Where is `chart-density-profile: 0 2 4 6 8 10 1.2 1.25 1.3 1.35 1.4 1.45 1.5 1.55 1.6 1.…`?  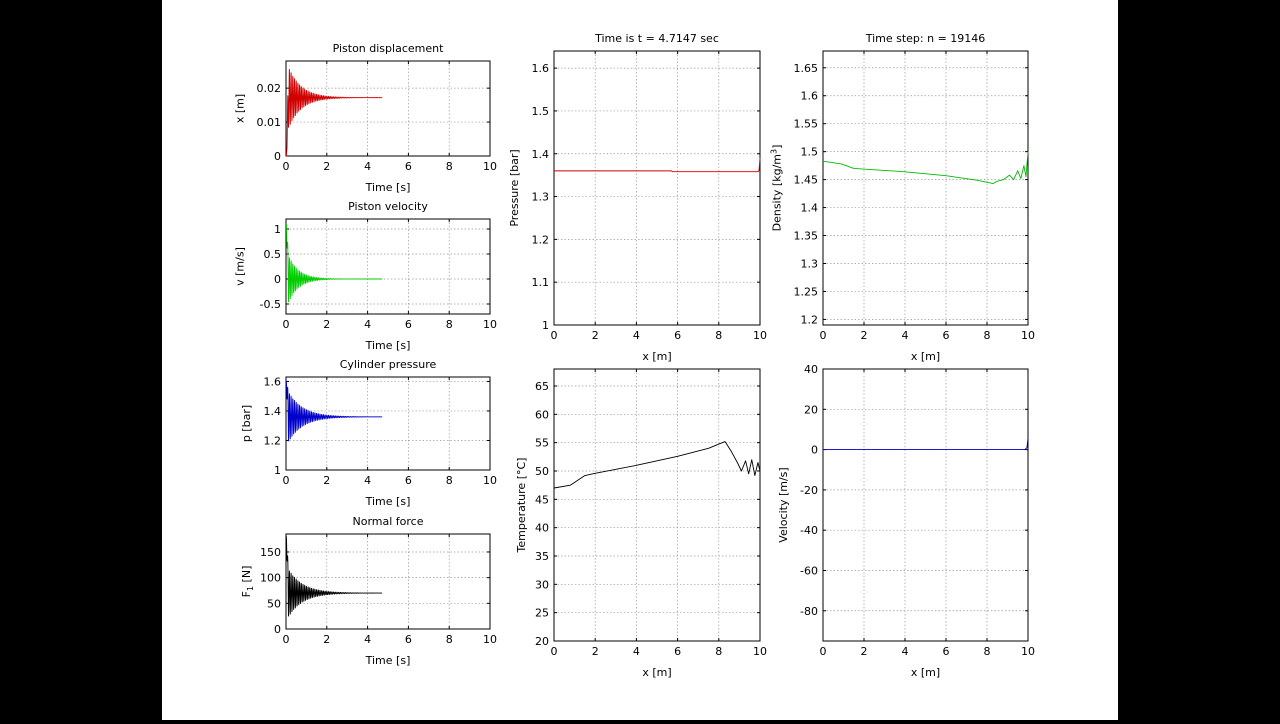
chart-density-profile: 0 2 4 6 8 10 1.2 1.25 1.3 1.35 1.4 1.45 1.5 1.55 1.6 1.… is located at coordinates (902, 197).